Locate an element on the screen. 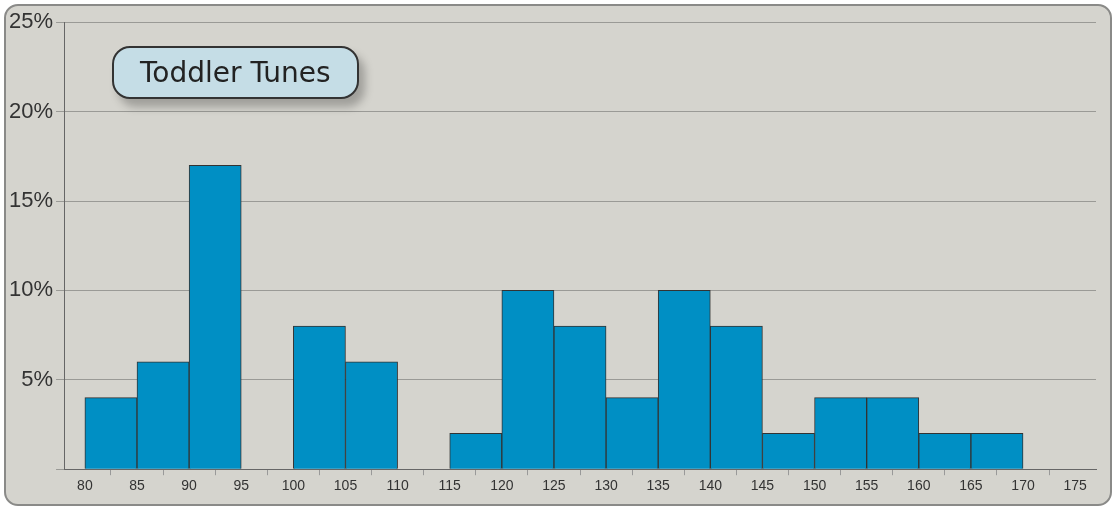  x-tick-label: 110 is located at coordinates (397, 485).